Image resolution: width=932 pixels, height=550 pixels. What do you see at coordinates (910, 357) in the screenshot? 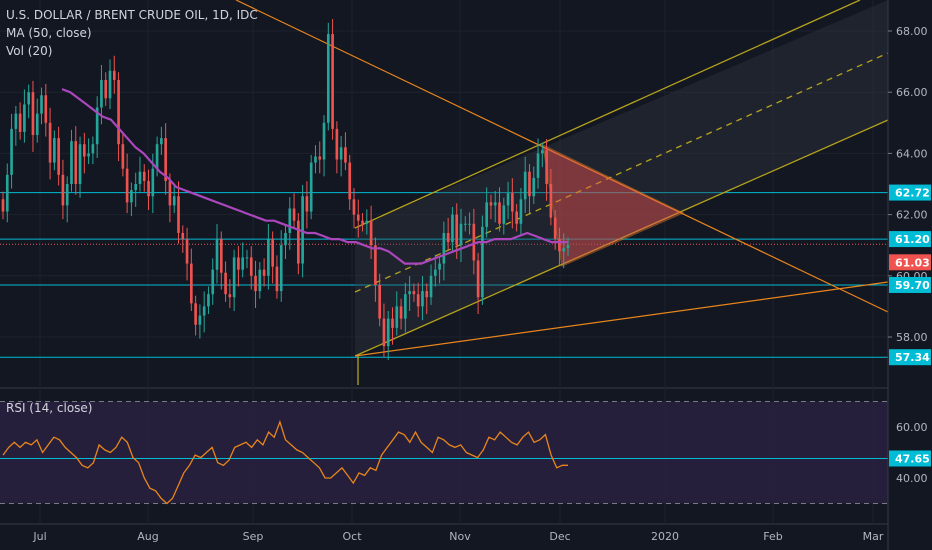
I see `level-badge-3: 57.34` at bounding box center [910, 357].